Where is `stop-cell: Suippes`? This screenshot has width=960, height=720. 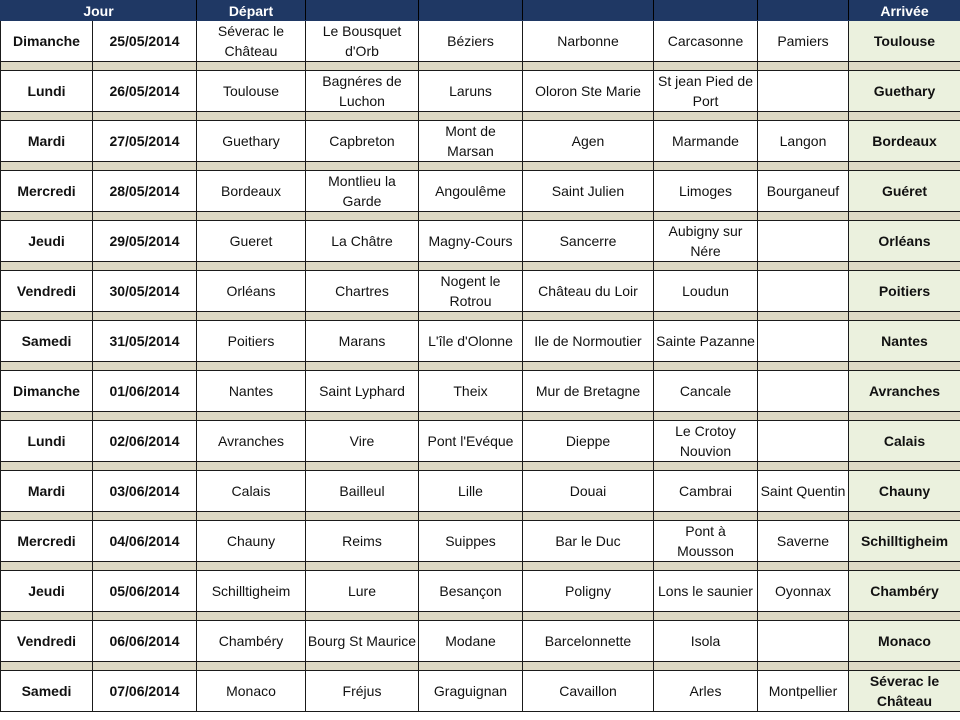
stop-cell: Suippes is located at coordinates (470, 541).